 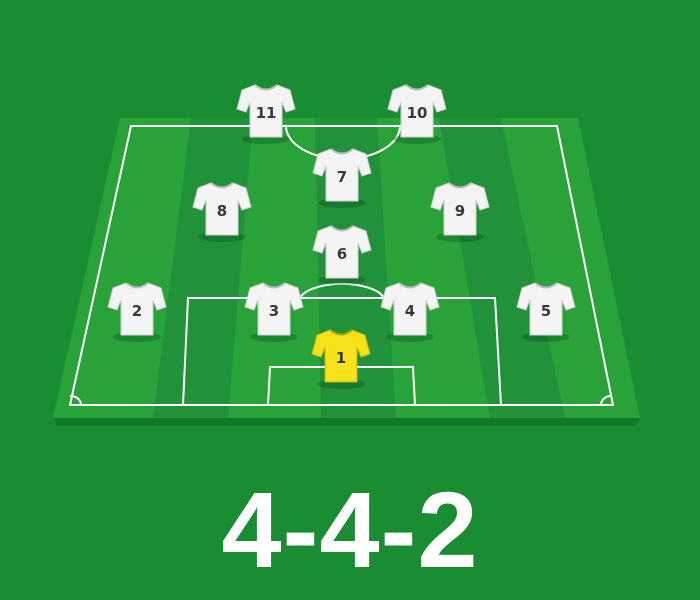 I want to click on jersey-number: 3, so click(x=274, y=311).